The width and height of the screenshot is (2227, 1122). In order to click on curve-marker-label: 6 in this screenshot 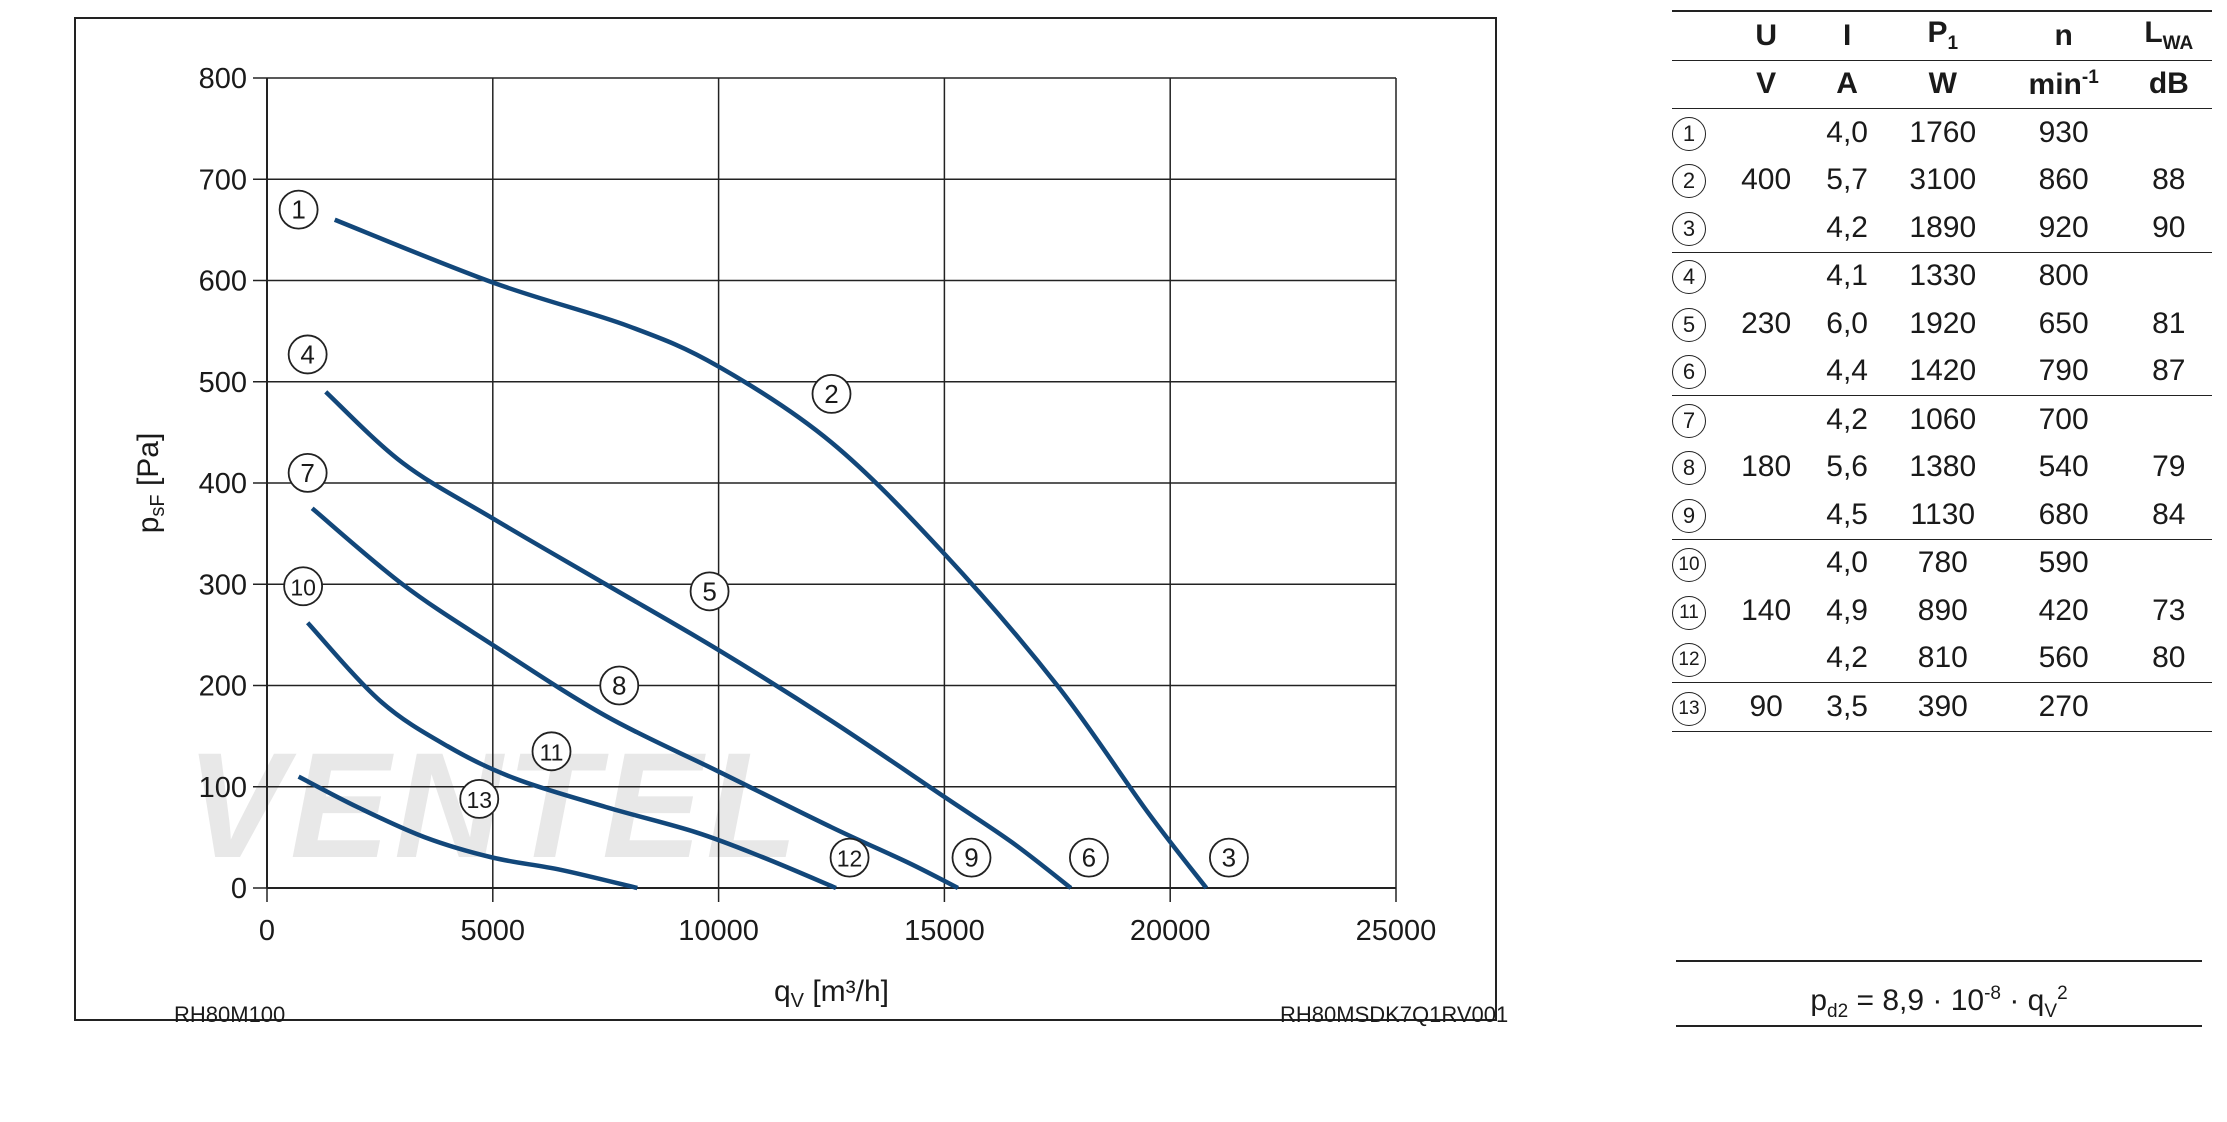, I will do `click(1089, 858)`.